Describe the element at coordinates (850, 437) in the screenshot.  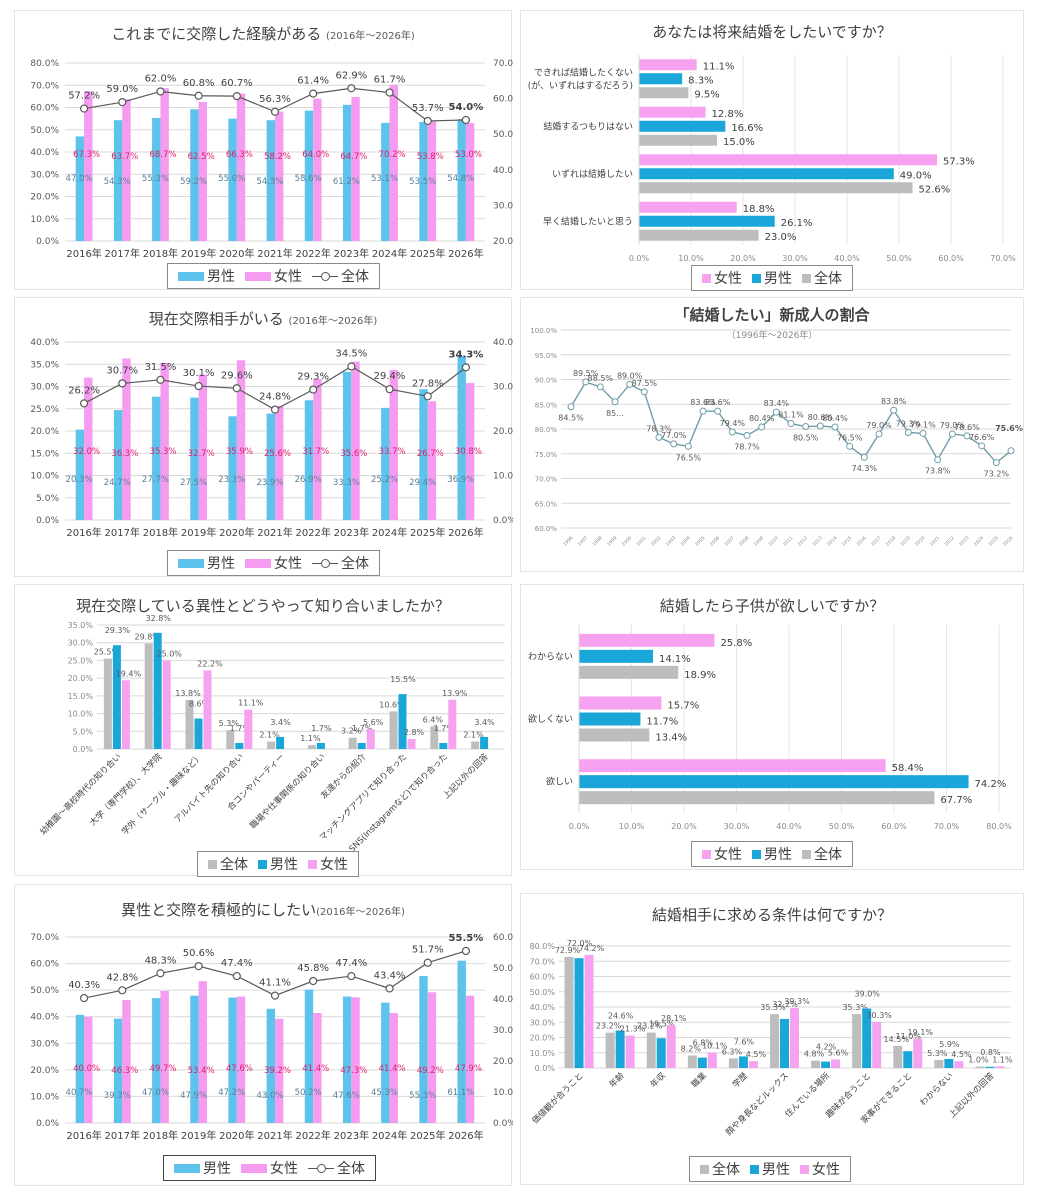
I see `data-label: 76.5%` at that location.